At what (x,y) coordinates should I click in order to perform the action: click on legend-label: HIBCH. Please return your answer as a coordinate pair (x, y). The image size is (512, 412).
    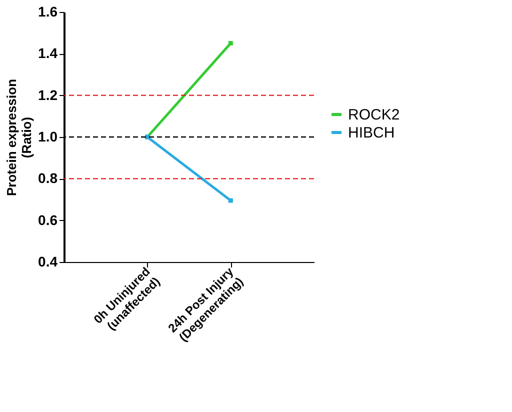
    Looking at the image, I should click on (371, 133).